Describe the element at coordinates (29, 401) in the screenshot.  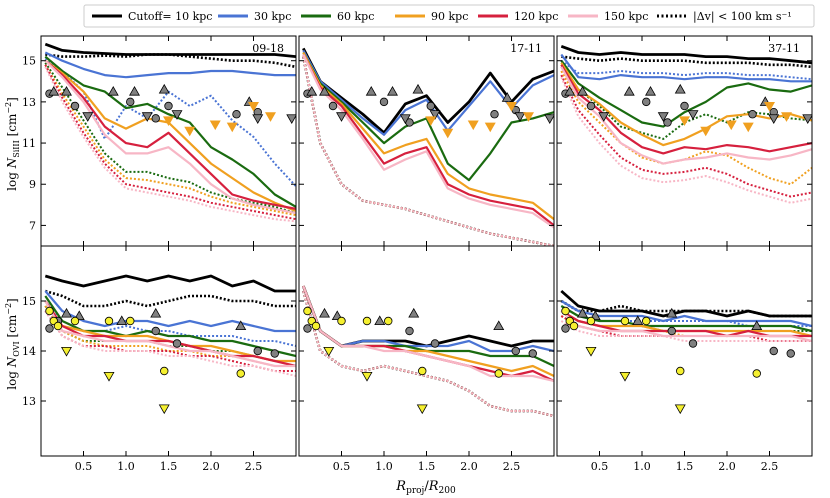
I see `y-tick-label: 13` at that location.